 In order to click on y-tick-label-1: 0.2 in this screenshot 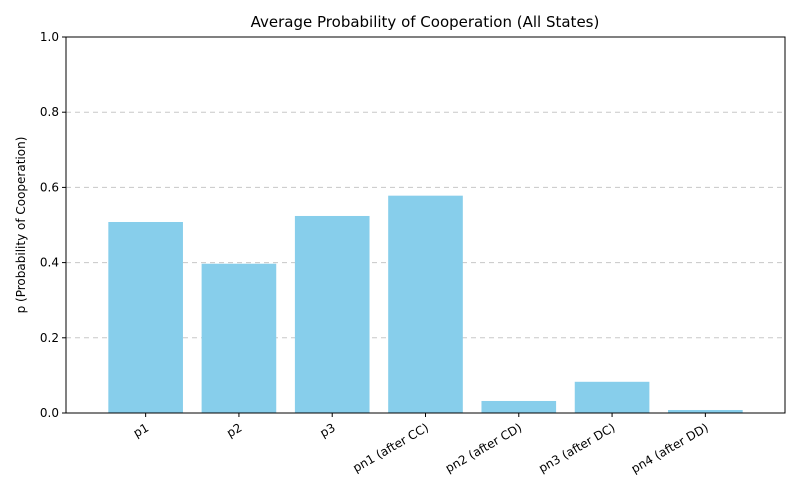, I will do `click(49, 338)`.